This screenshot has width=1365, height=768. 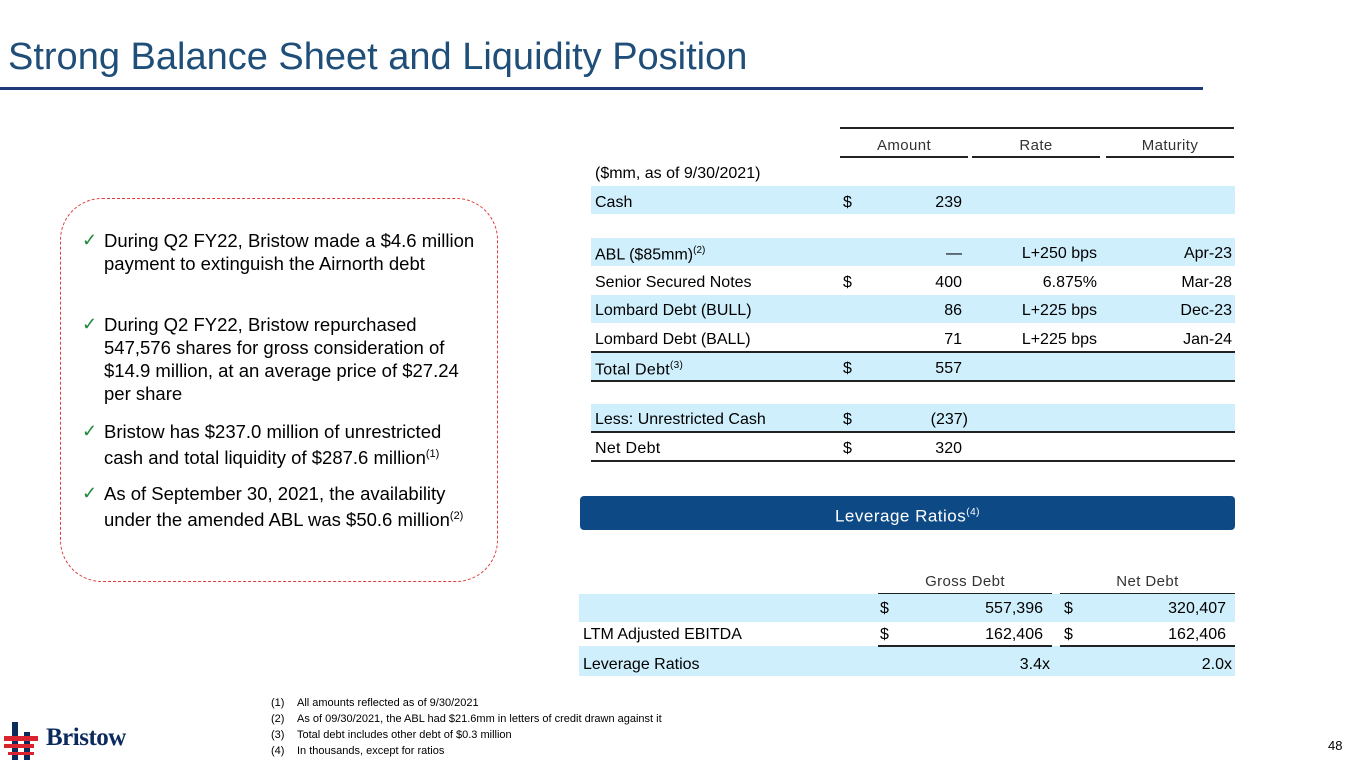 What do you see at coordinates (904, 145) in the screenshot?
I see `column-header-amount: Amount` at bounding box center [904, 145].